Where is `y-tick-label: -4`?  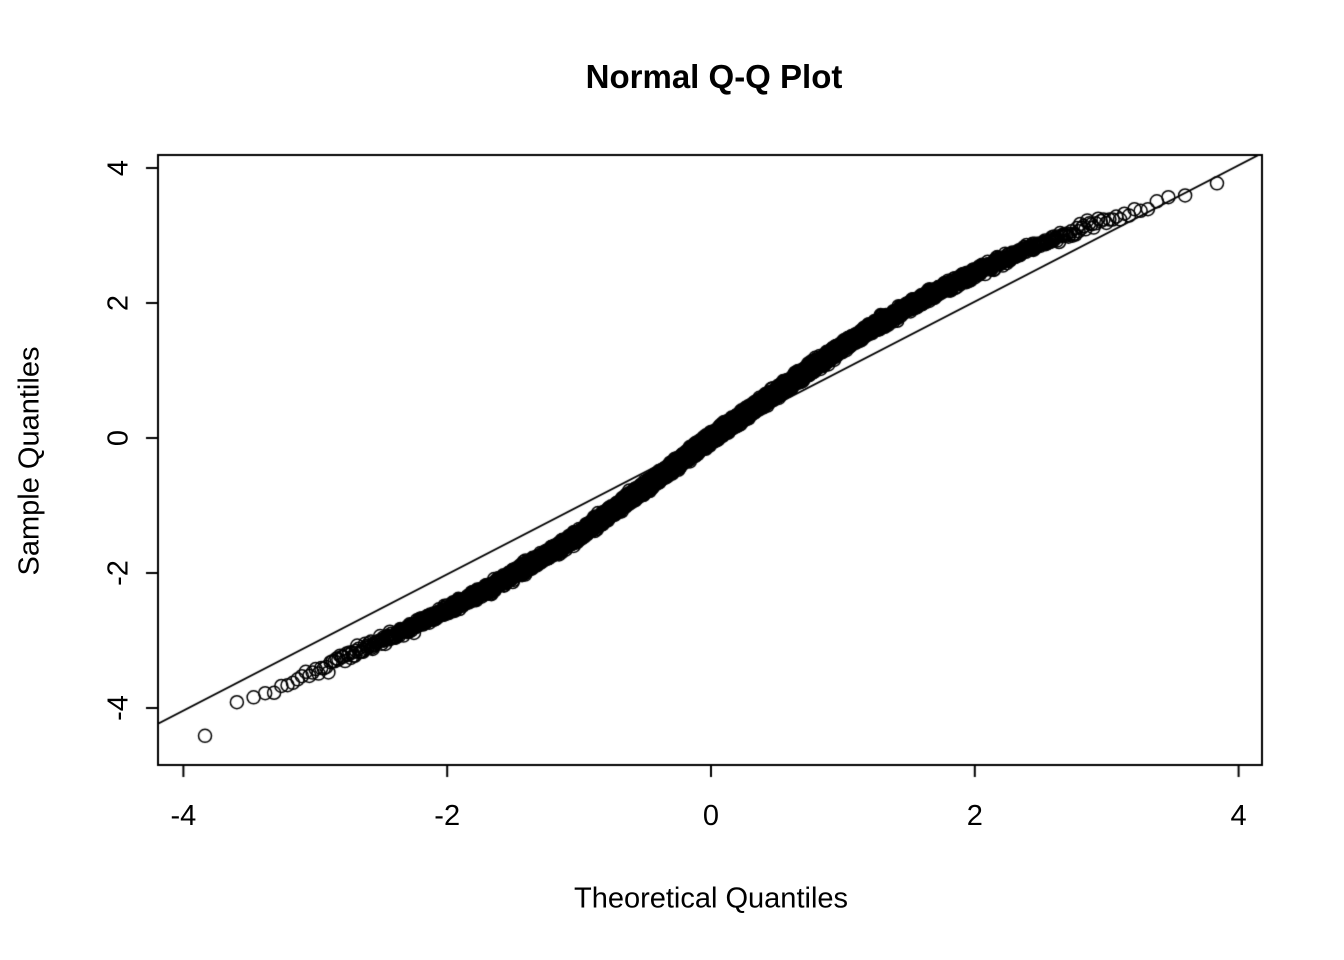 y-tick-label: -4 is located at coordinates (118, 708).